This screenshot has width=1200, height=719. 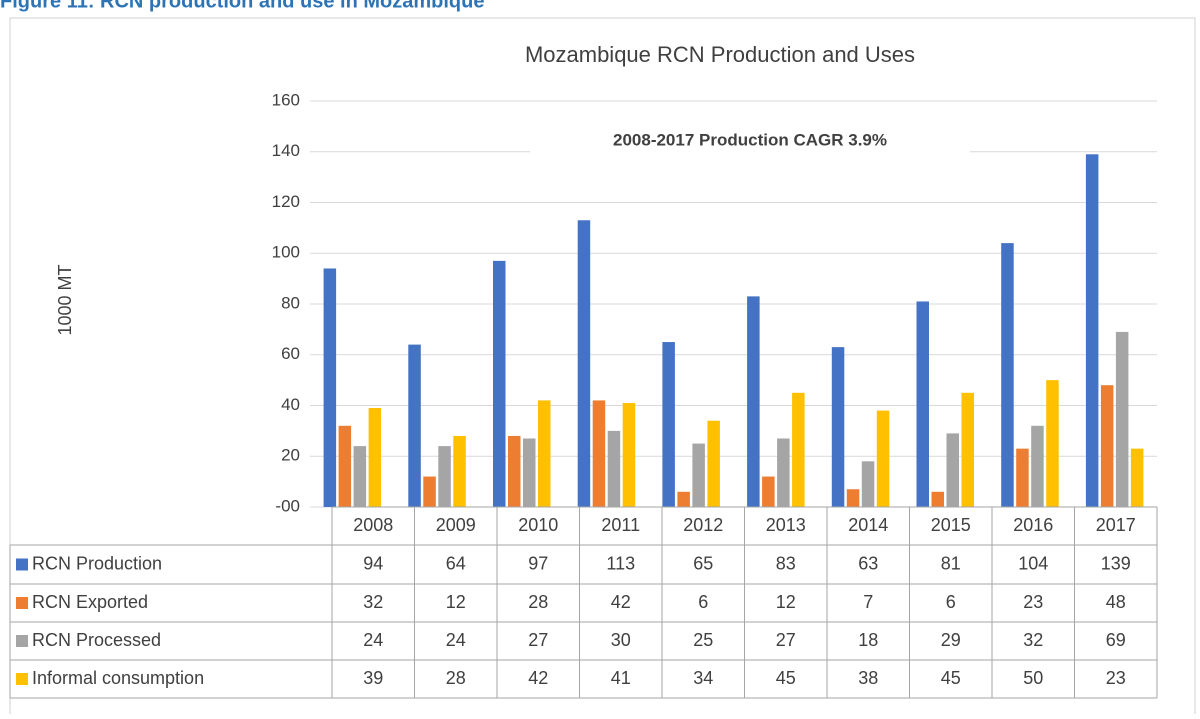 I want to click on table-value: 32, so click(x=373, y=602).